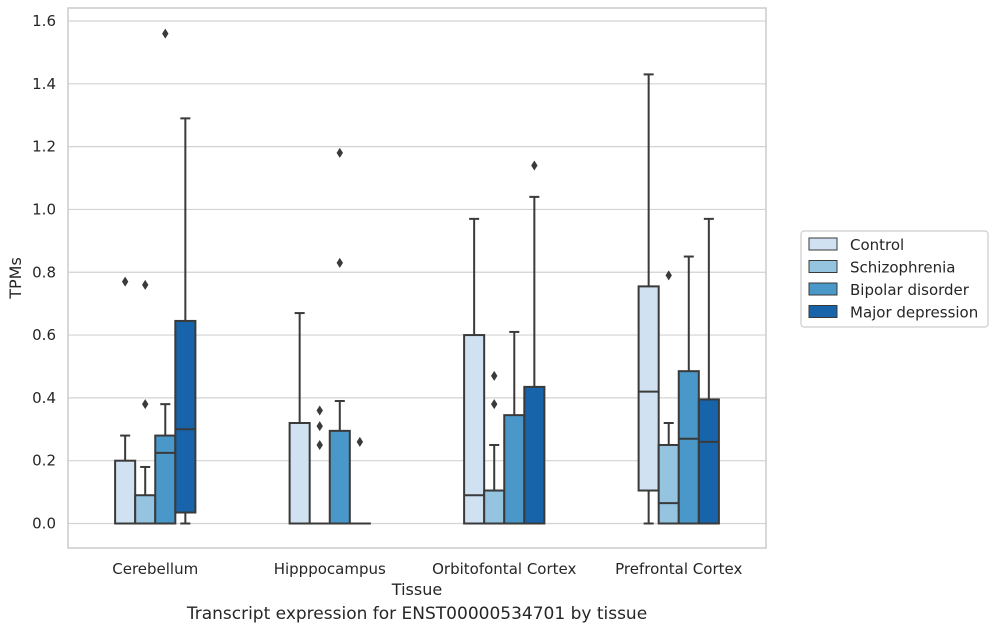  Describe the element at coordinates (44, 209) in the screenshot. I see `y-tick-label: 1.0` at that location.